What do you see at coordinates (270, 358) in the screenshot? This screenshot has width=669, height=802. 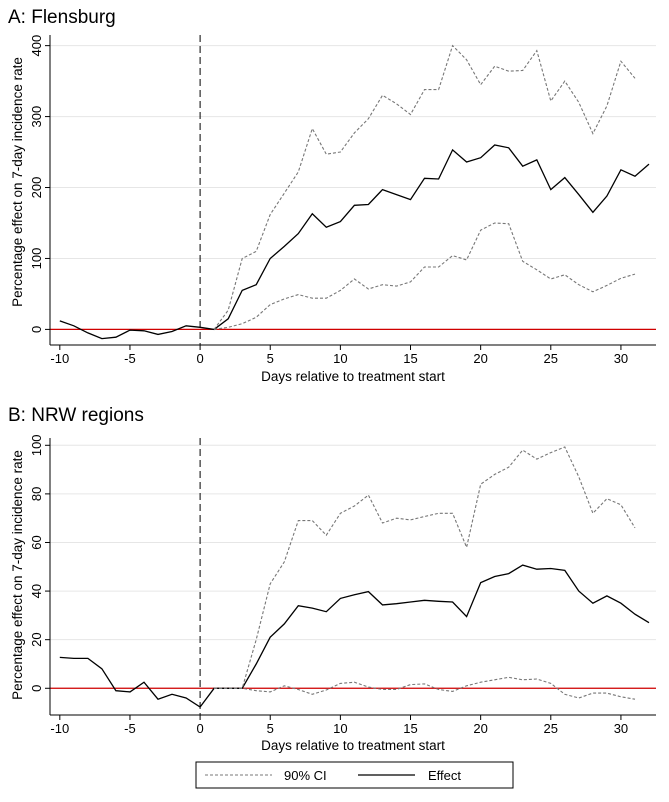 I see `panel-a-x-tick-label: 5` at bounding box center [270, 358].